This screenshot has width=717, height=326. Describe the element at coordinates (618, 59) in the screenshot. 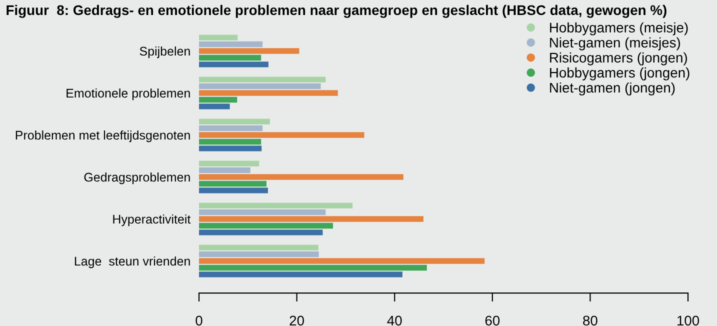

I see `legend-label: Risicogamers (jongen)` at that location.